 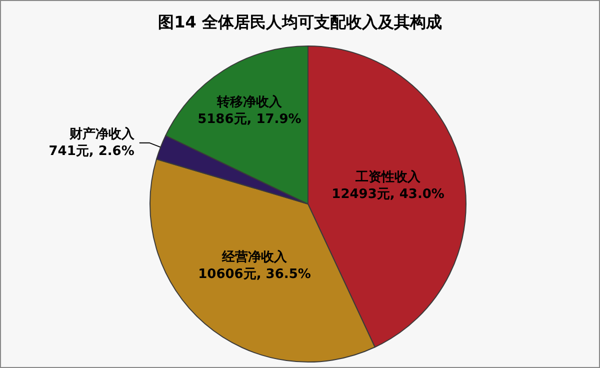 What do you see at coordinates (102, 134) in the screenshot?
I see `slice-label: 财产净收入` at bounding box center [102, 134].